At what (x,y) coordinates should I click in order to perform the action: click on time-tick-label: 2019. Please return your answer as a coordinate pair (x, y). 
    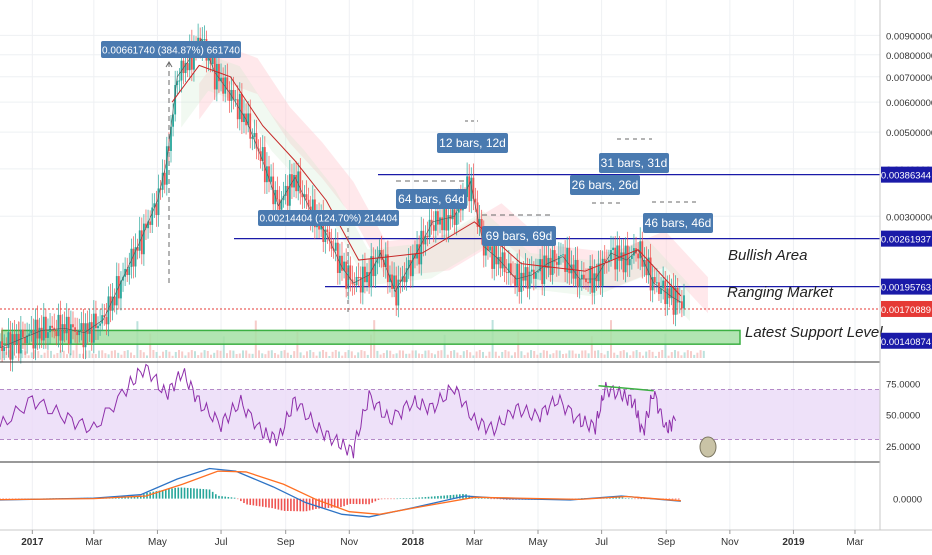
    Looking at the image, I should click on (793, 542).